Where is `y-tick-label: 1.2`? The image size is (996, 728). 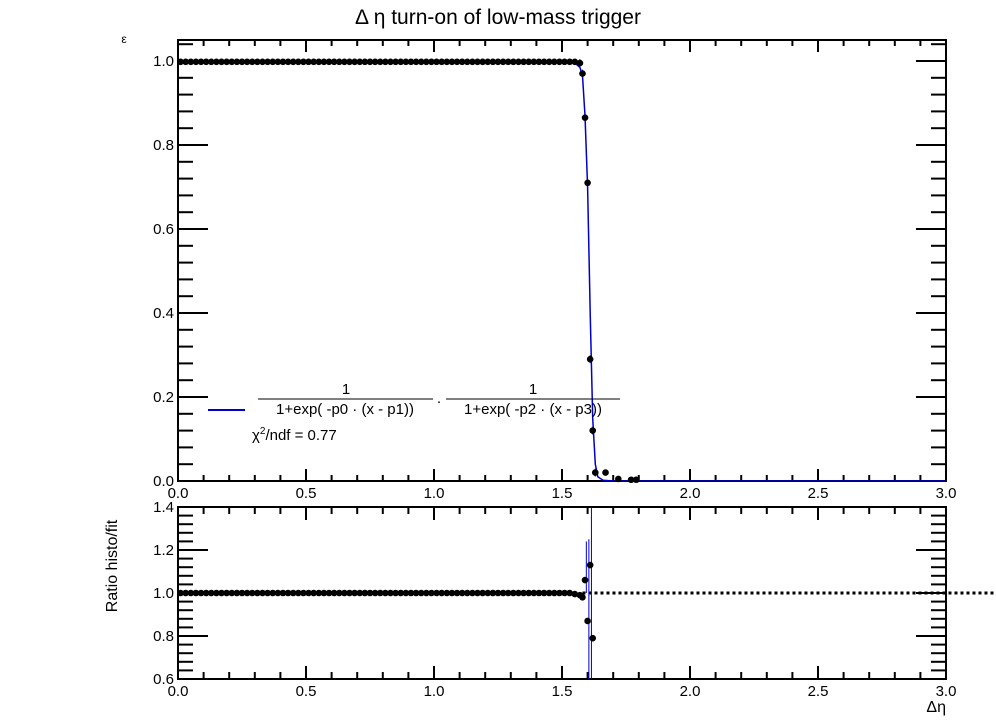
y-tick-label: 1.2 is located at coordinates (163, 550).